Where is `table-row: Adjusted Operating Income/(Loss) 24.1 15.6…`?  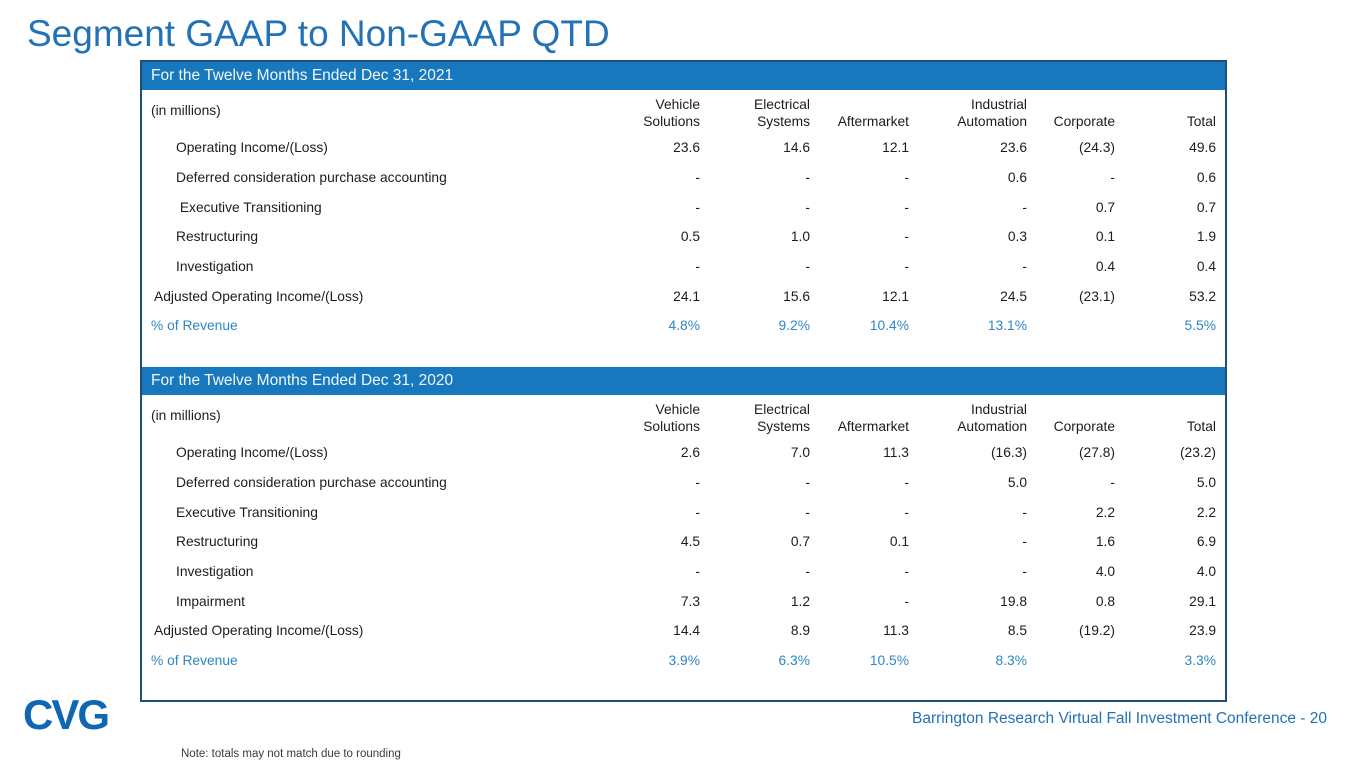 table-row: Adjusted Operating Income/(Loss) 24.1 15.6… is located at coordinates (683, 296).